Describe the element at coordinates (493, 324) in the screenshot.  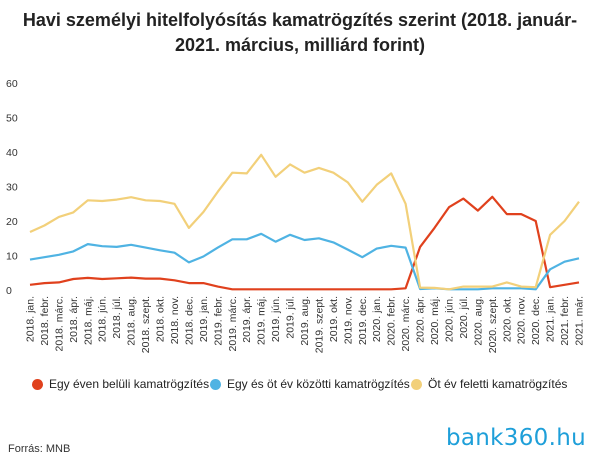
I see `x-tick-label: 2020. szept.` at that location.